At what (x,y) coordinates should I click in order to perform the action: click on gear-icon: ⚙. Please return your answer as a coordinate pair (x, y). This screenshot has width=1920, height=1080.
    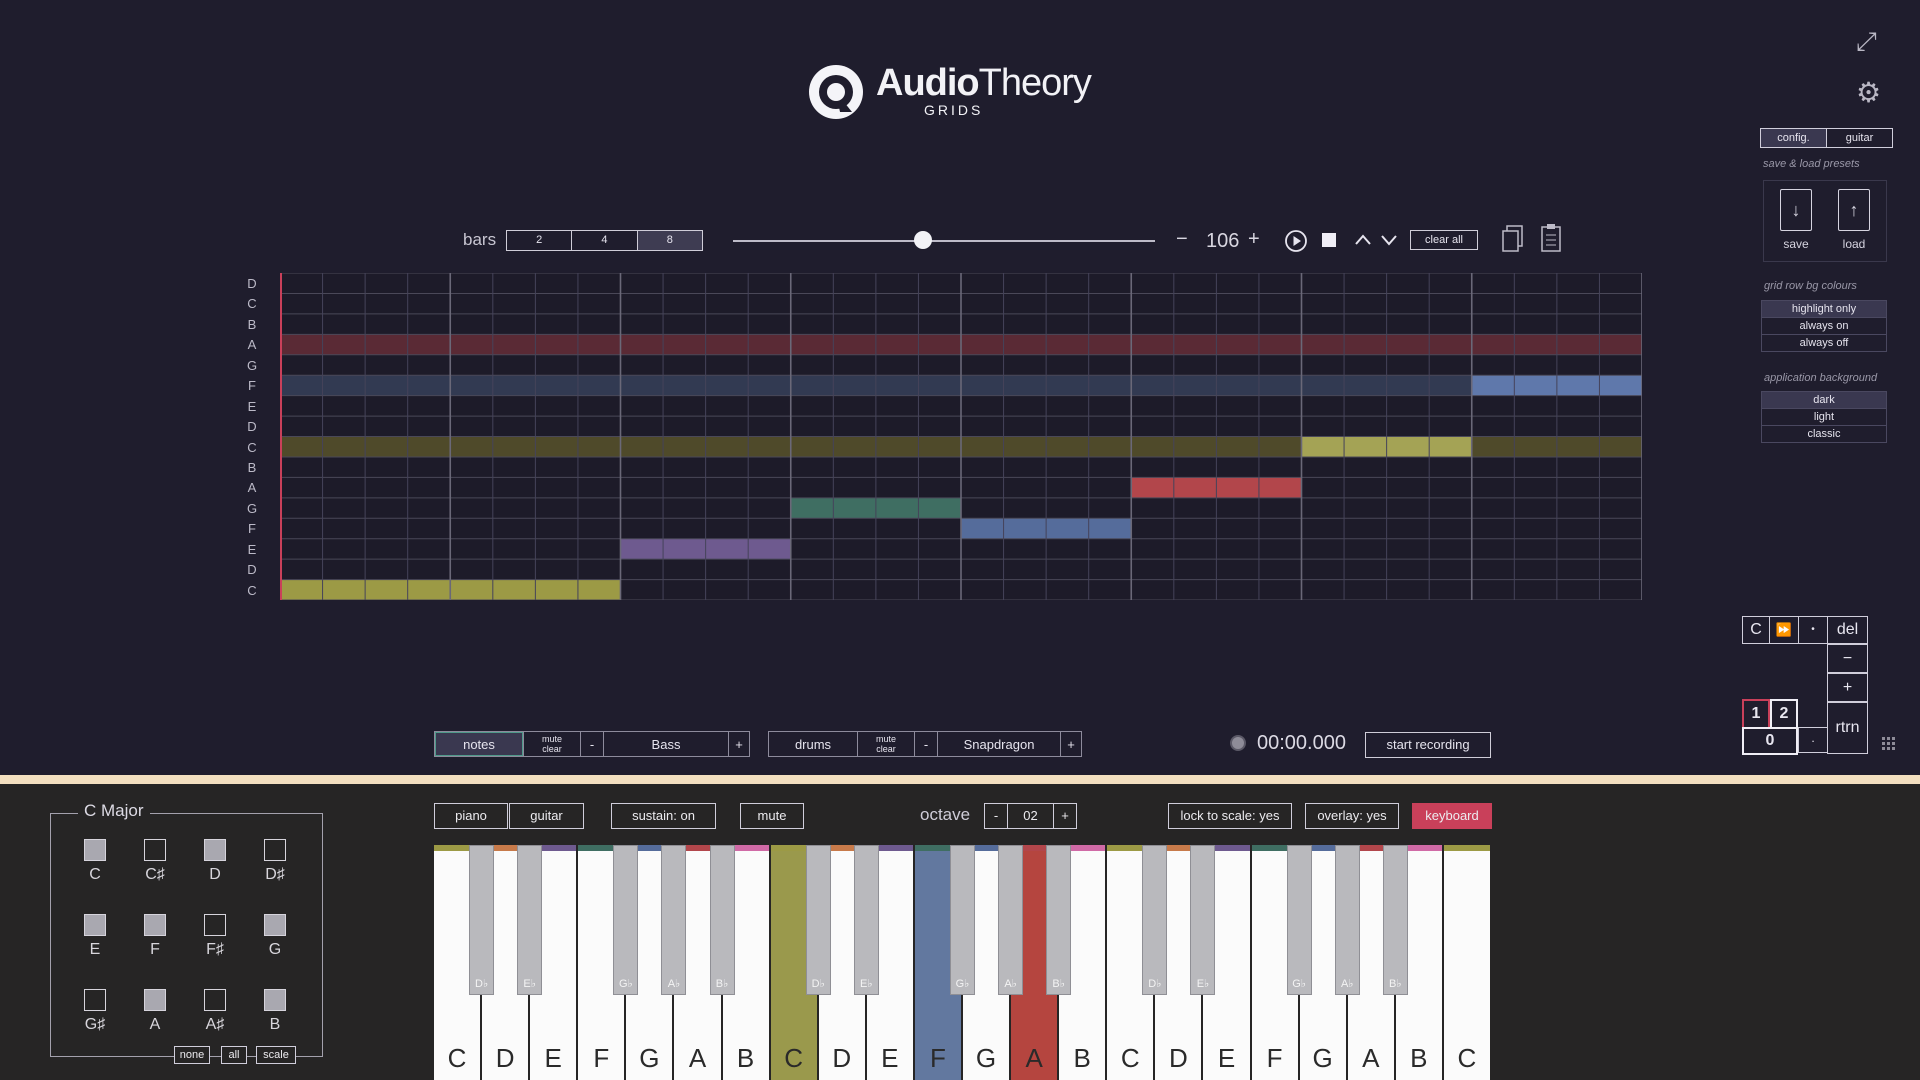
    Looking at the image, I should click on (1869, 92).